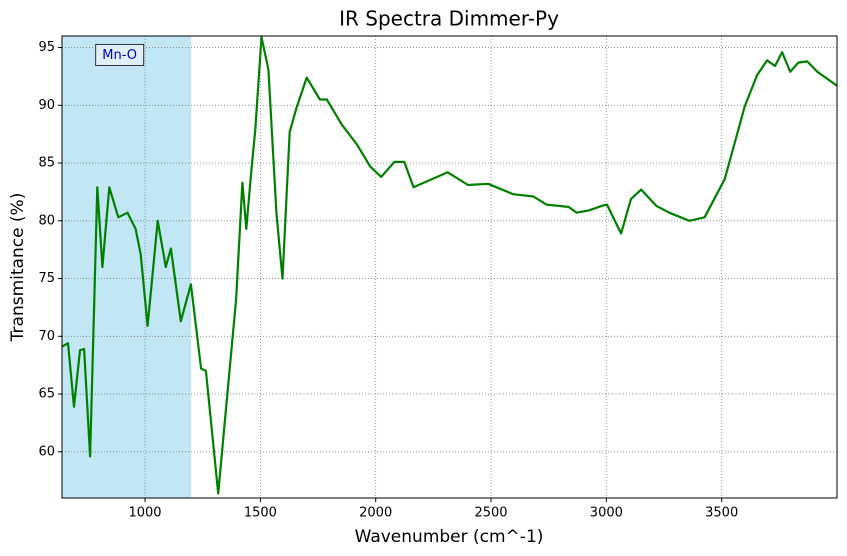 Image resolution: width=847 pixels, height=556 pixels. What do you see at coordinates (18, 268) in the screenshot?
I see `y-axis-label: Transmitance (%)` at bounding box center [18, 268].